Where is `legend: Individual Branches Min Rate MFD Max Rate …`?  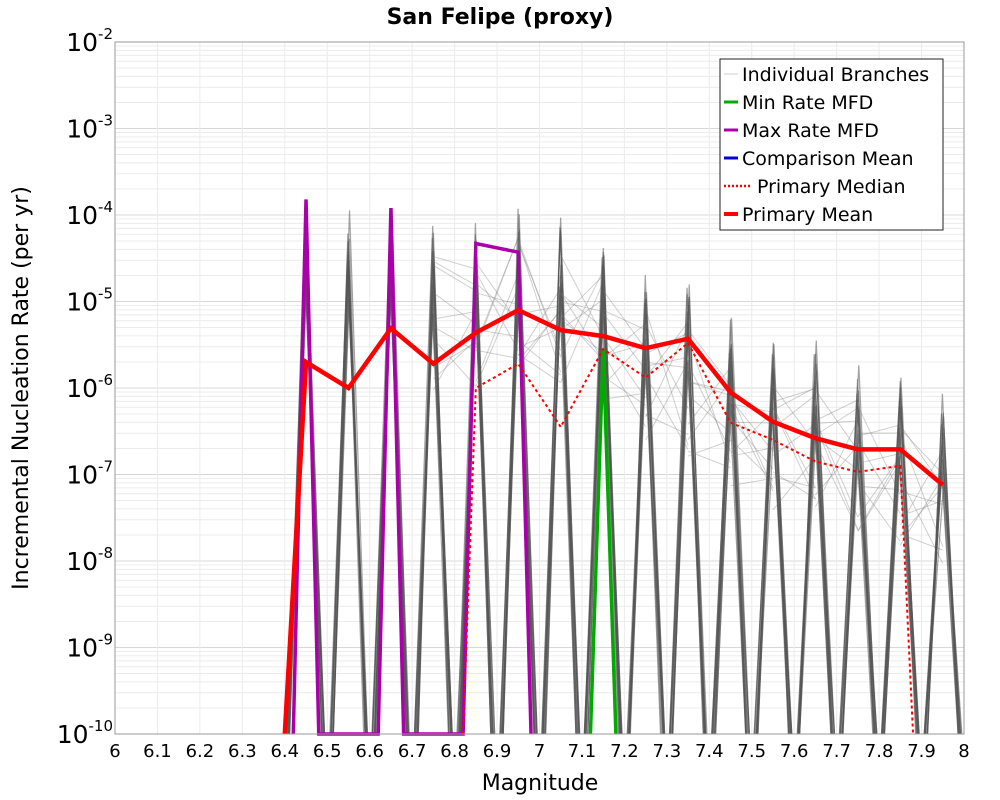 legend: Individual Branches Min Rate MFD Max Rate … is located at coordinates (831, 144).